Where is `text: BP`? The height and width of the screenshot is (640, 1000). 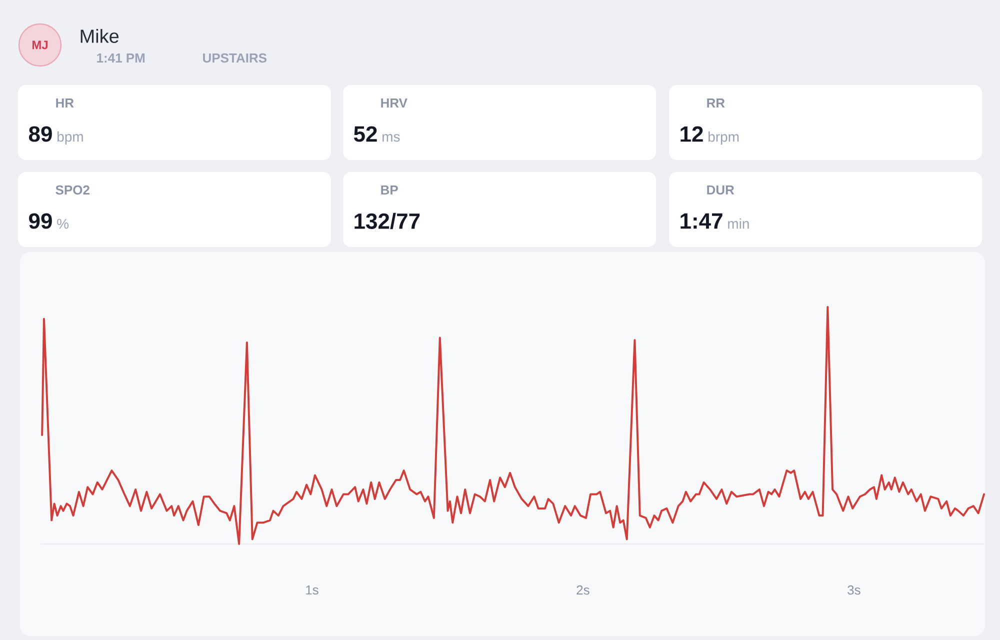 text: BP is located at coordinates (389, 190).